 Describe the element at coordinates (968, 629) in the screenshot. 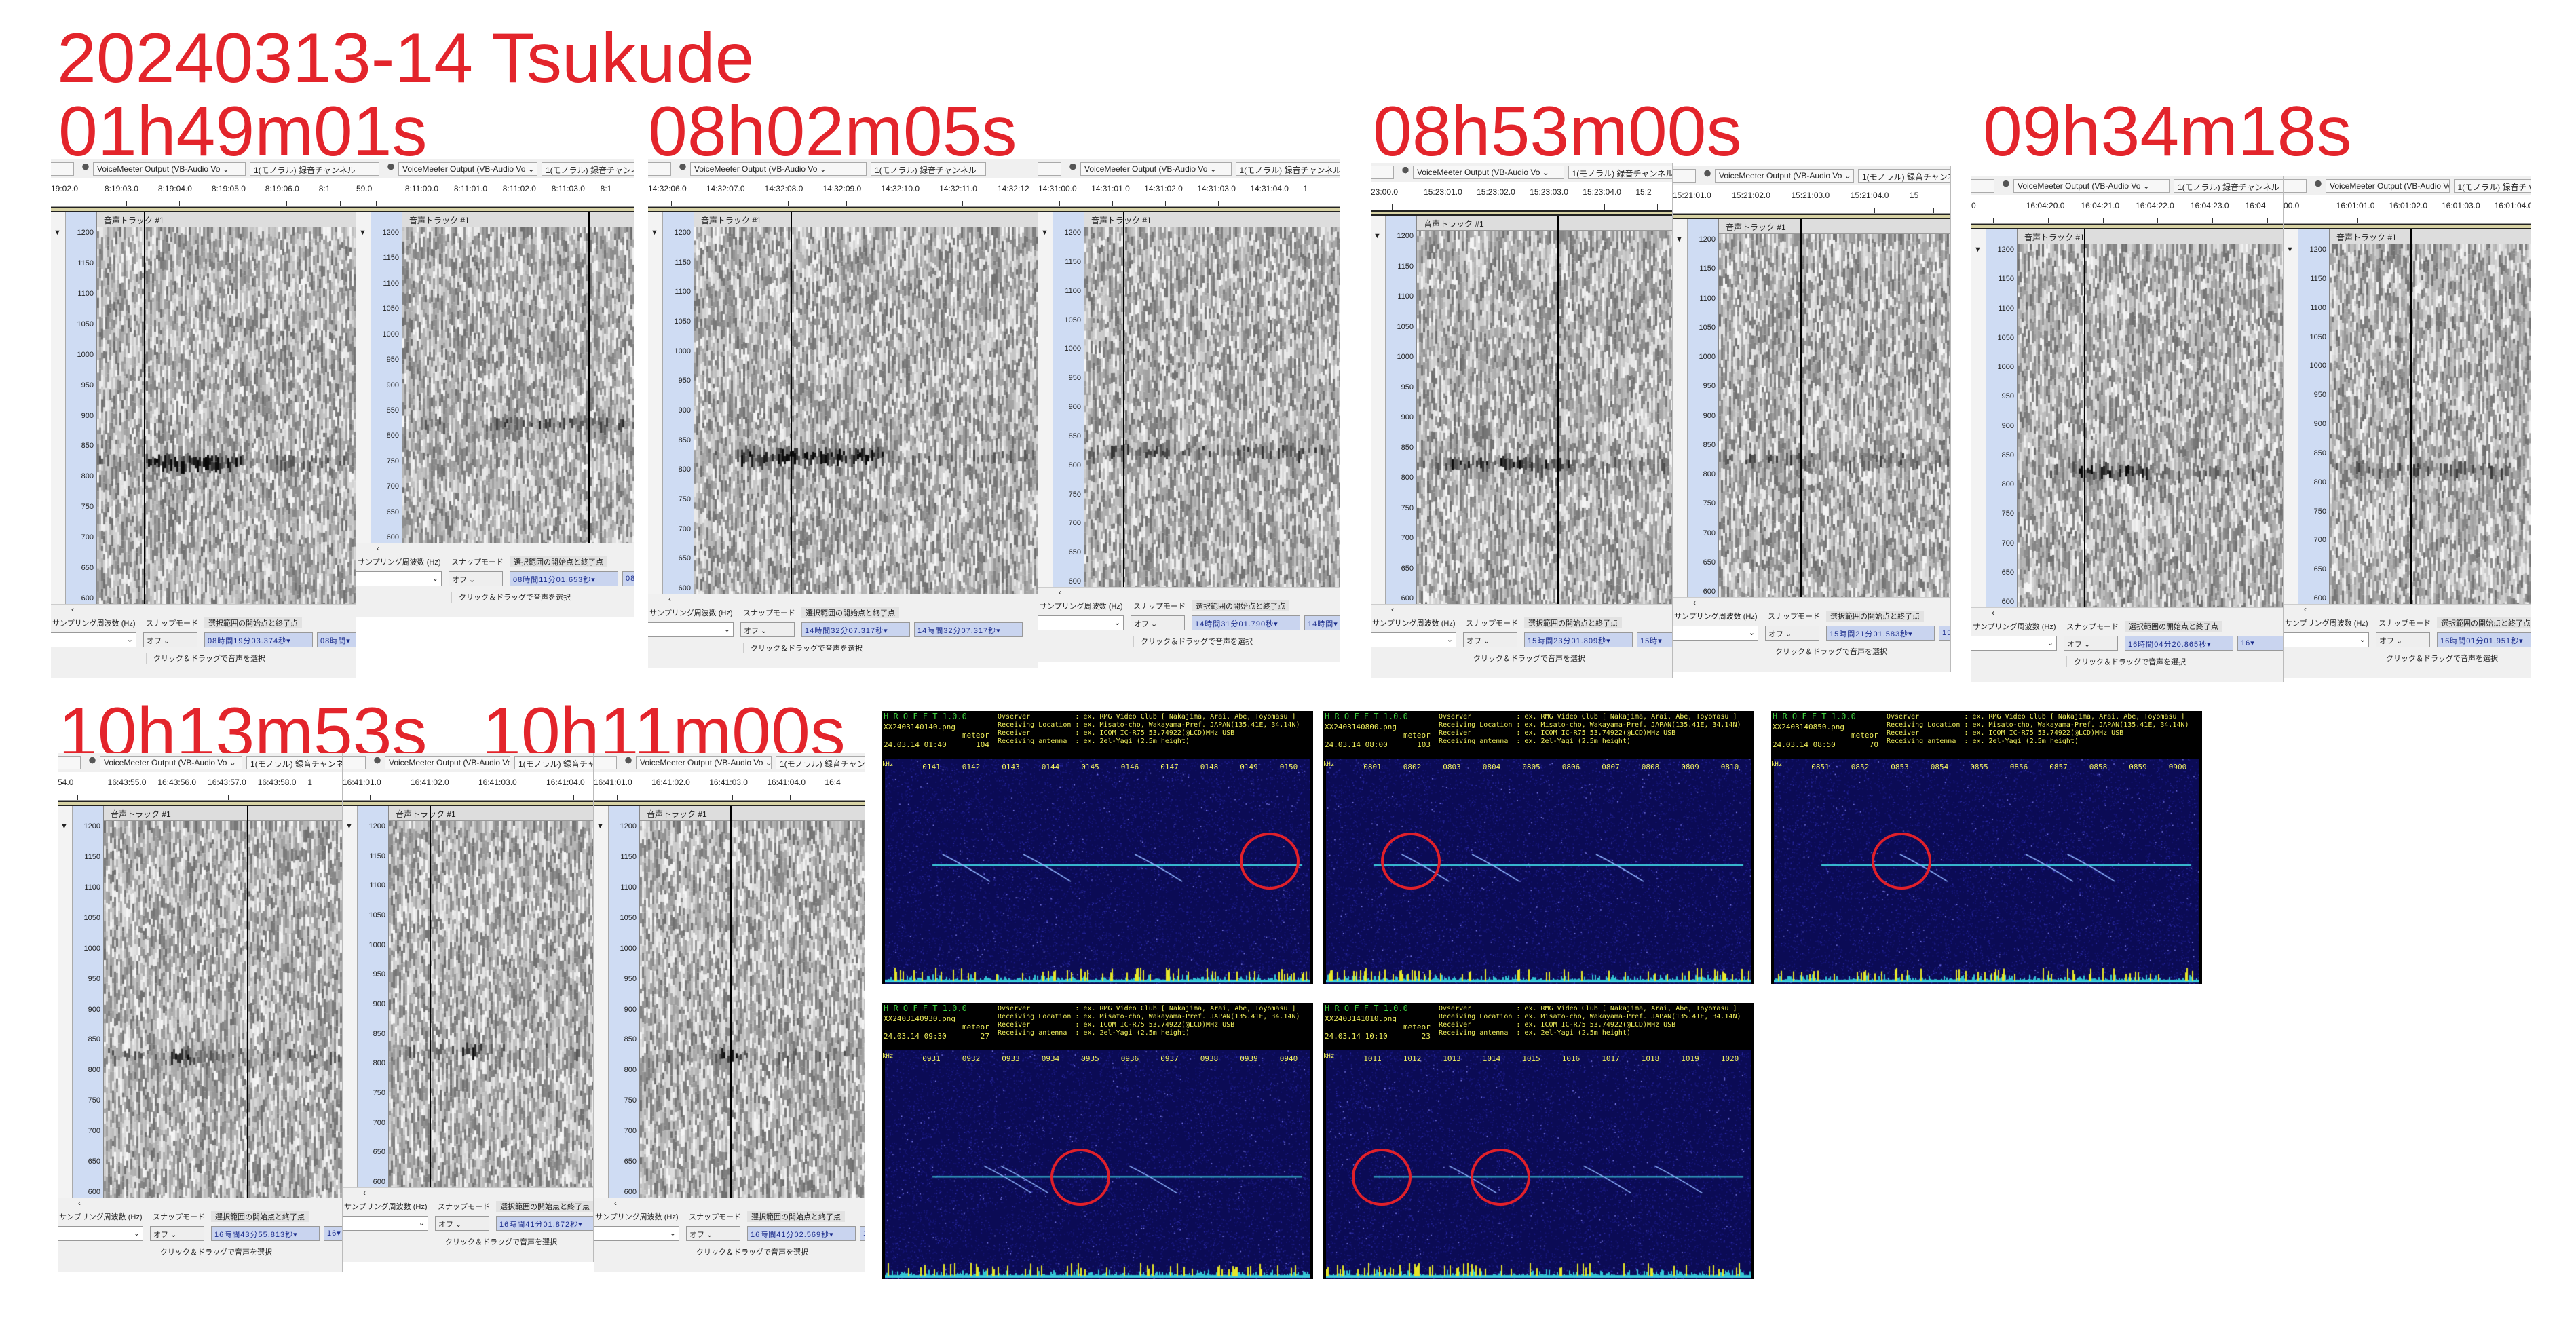

I see `selection-end-field: 14時間32分07.317秒▾` at that location.